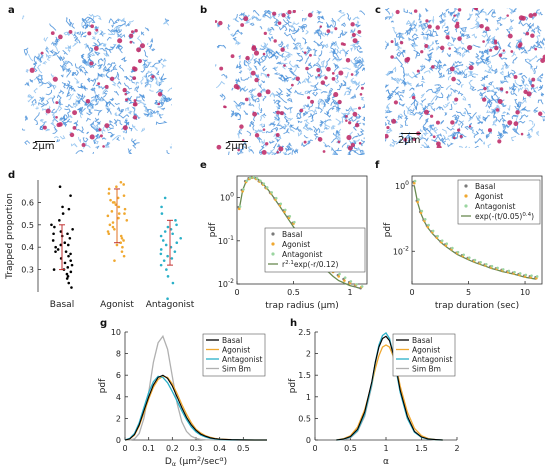 This screenshot has height=476, width=550. I want to click on y-tick-label: 0.5, so click(304, 418).